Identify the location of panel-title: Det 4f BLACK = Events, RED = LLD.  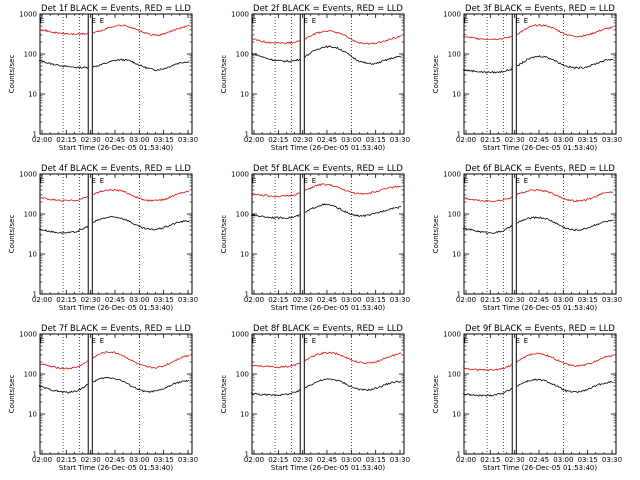
(116, 169).